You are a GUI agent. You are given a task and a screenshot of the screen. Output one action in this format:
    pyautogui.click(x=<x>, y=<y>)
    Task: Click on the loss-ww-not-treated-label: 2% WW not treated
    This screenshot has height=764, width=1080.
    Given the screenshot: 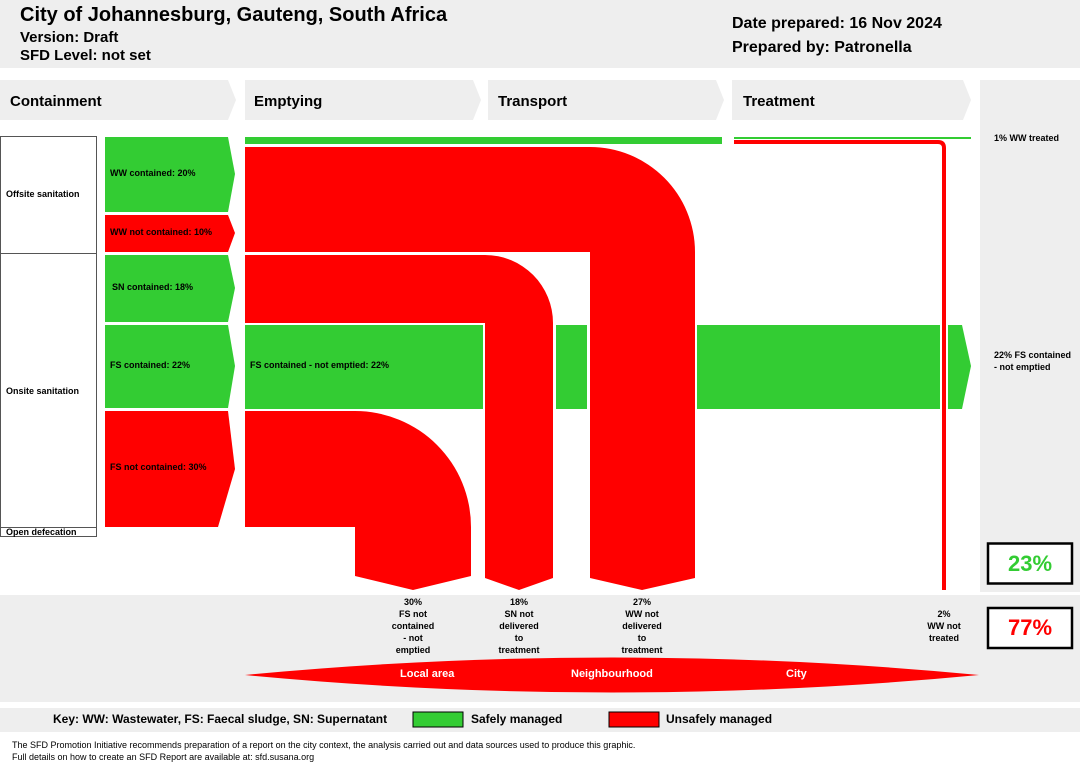 What is the action you would take?
    pyautogui.click(x=944, y=626)
    